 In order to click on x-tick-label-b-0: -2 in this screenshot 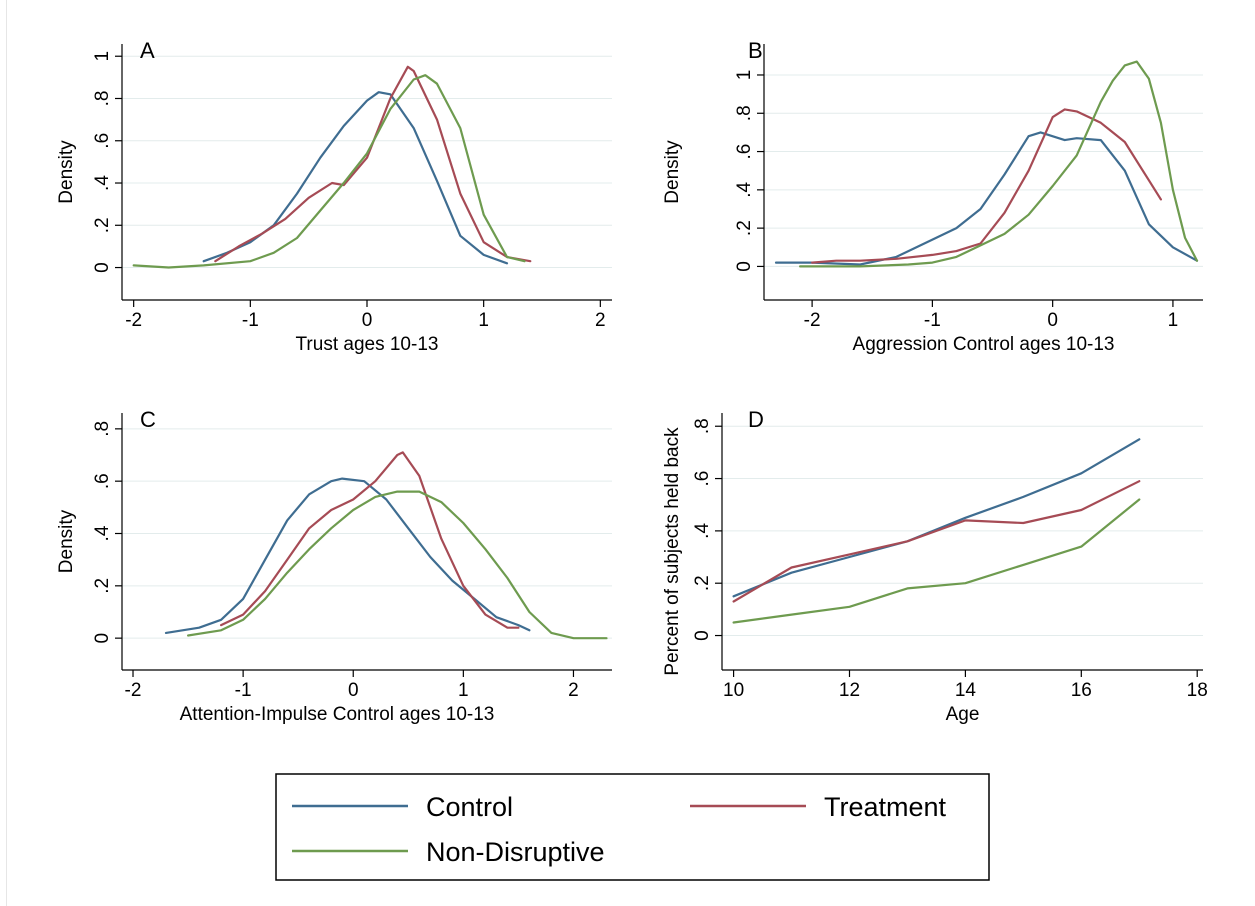, I will do `click(812, 320)`.